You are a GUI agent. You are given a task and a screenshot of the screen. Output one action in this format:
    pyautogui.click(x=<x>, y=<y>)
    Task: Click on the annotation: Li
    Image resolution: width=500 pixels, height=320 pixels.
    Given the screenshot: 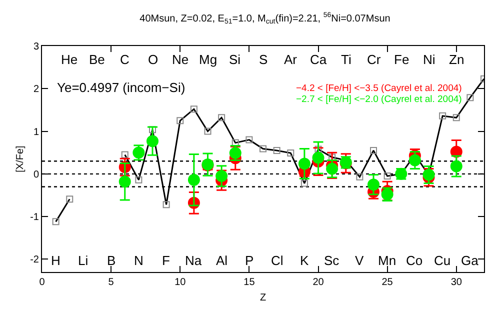 What is the action you would take?
    pyautogui.click(x=83, y=260)
    